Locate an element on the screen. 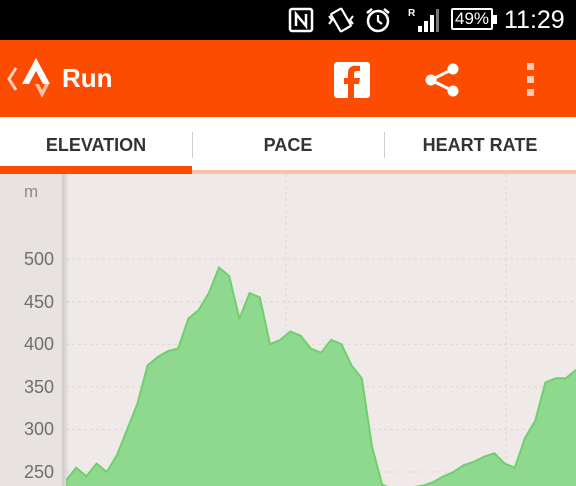 This screenshot has height=486, width=576. battery-indicator: 49% is located at coordinates (474, 19).